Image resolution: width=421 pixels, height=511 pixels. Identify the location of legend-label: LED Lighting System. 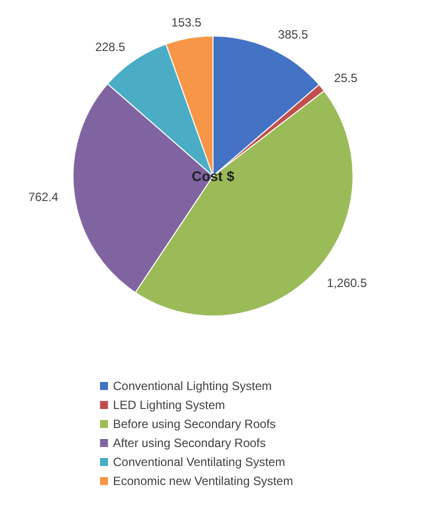
(169, 405).